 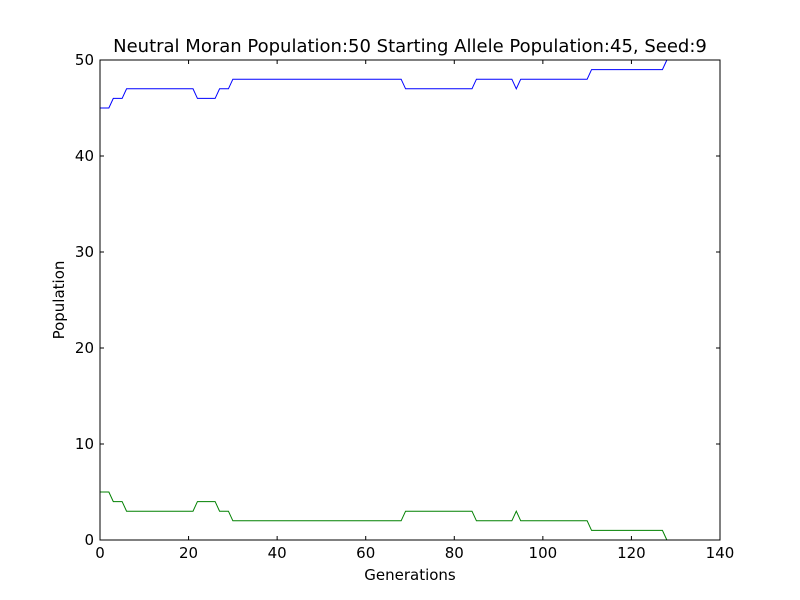 I want to click on x-tick-label: 100, so click(x=543, y=553).